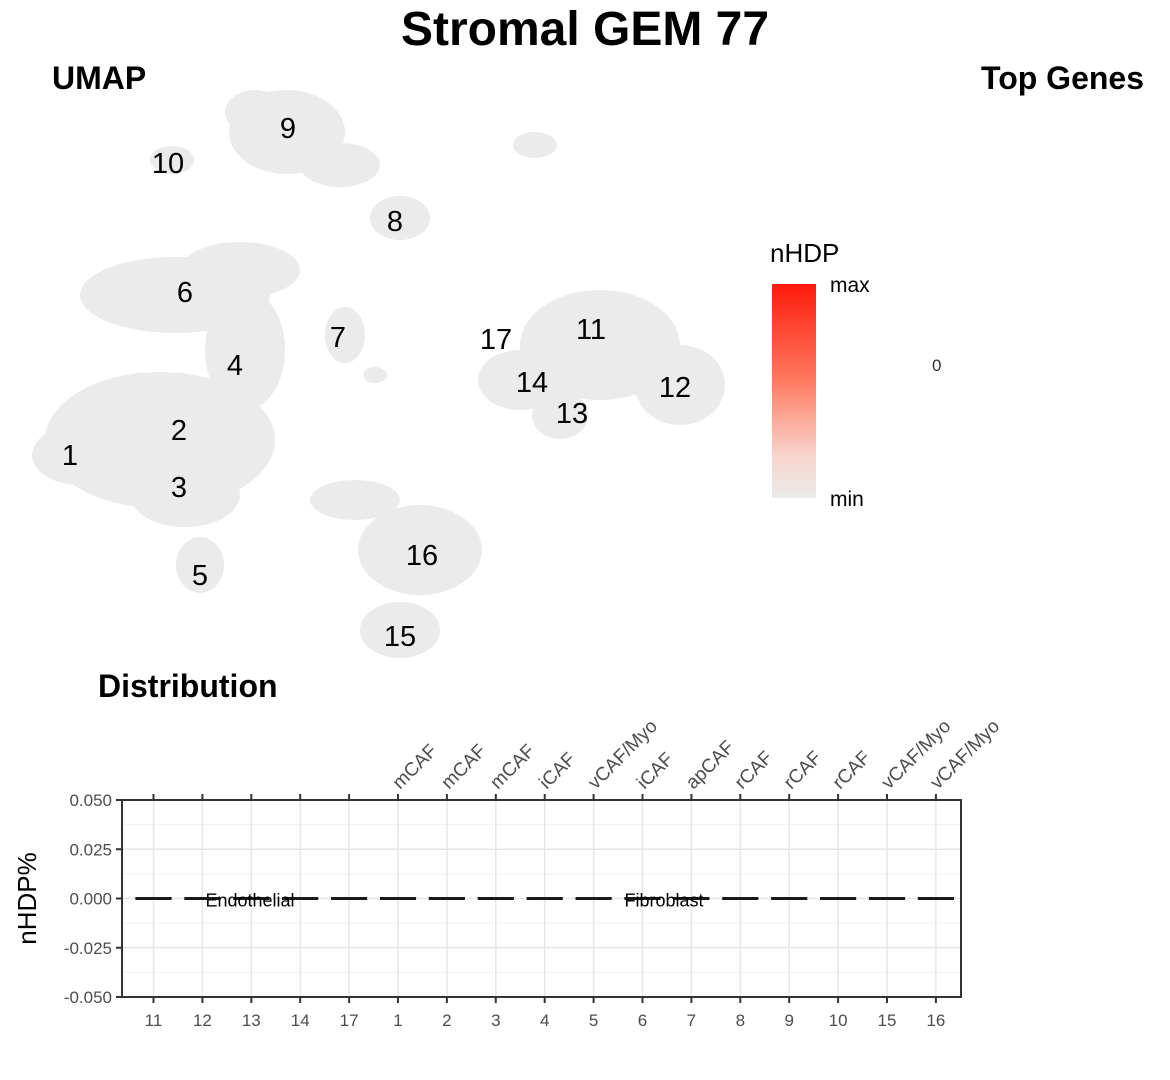 Image resolution: width=1170 pixels, height=1080 pixels. I want to click on page-title: Stromal GEM 77, so click(585, 29).